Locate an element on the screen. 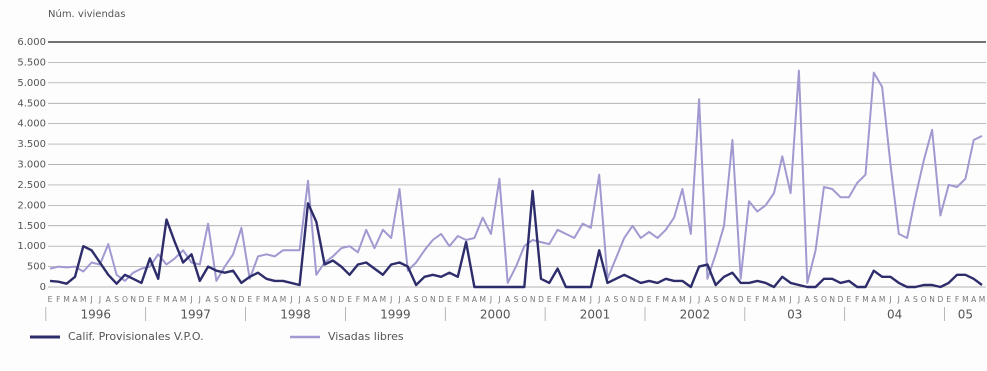 The width and height of the screenshot is (987, 371). y-tick-label: 1.500 is located at coordinates (31, 226).